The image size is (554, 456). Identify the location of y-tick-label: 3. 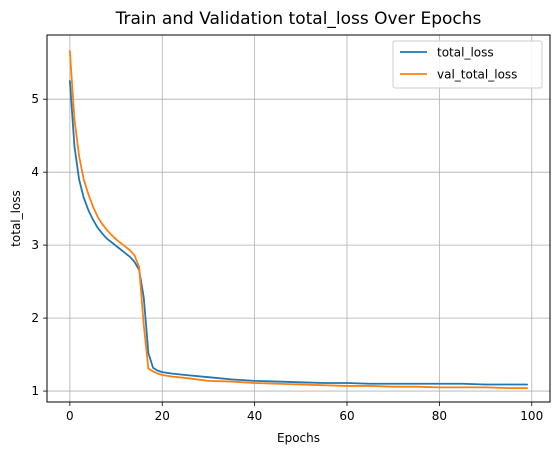
(35, 245).